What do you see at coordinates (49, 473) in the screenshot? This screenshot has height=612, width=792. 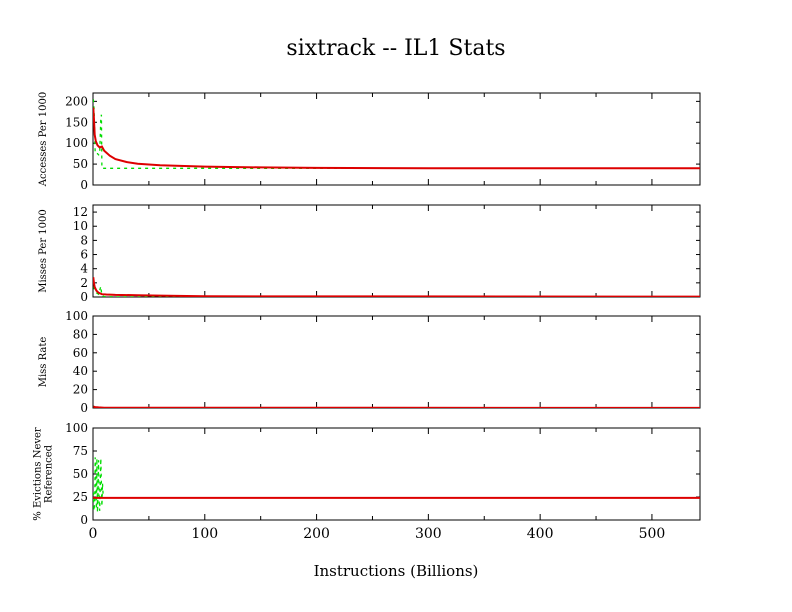 I see `y-axis-label: Referenced` at bounding box center [49, 473].